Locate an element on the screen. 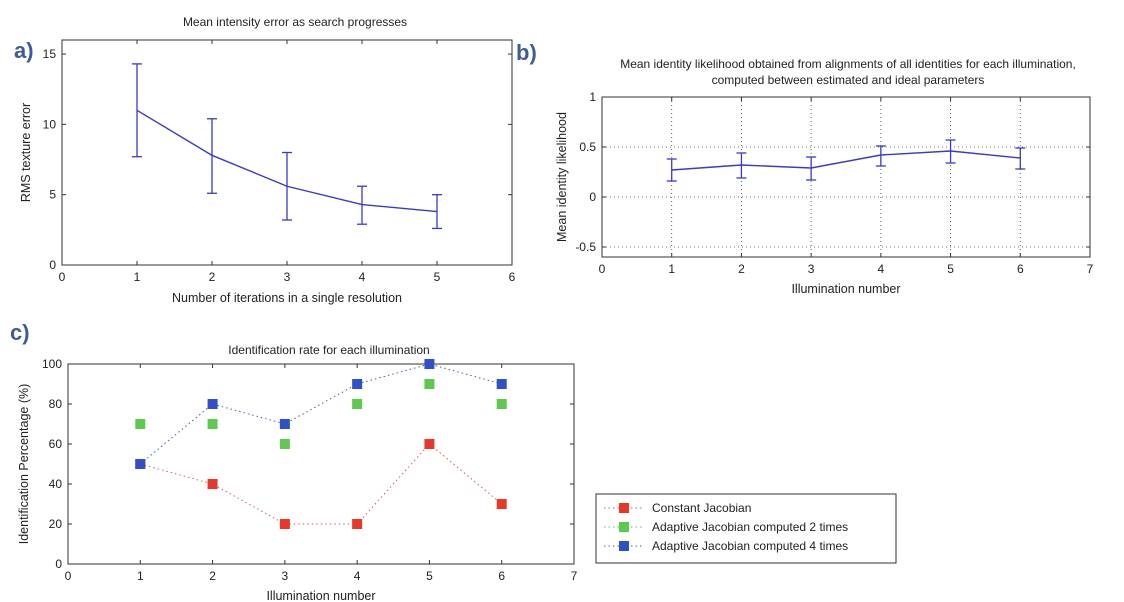 Image resolution: width=1124 pixels, height=602 pixels. y-tick-label-2: 0.5 is located at coordinates (587, 147).